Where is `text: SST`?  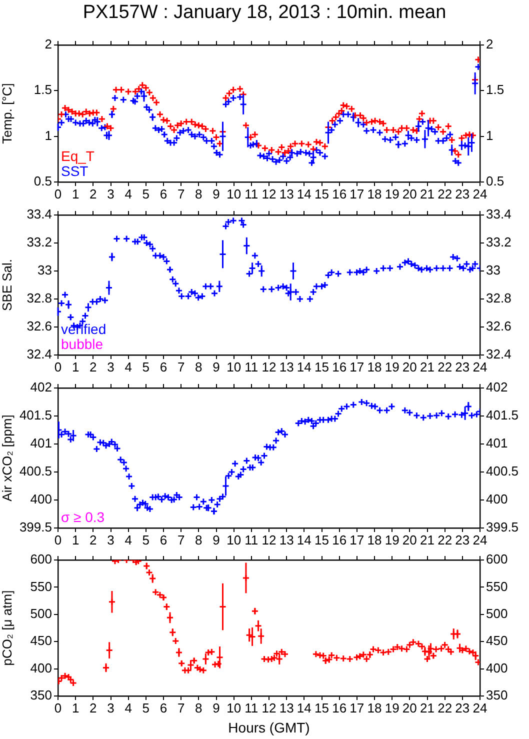 text: SST is located at coordinates (75, 171).